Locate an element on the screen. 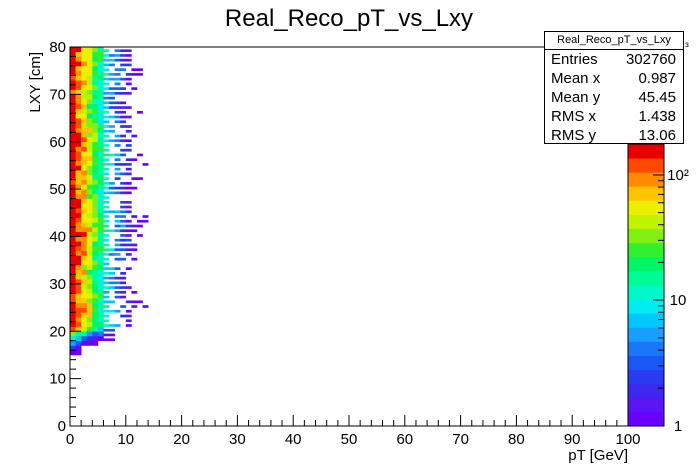 This screenshot has height=474, width=698. x-tick-label: 40 is located at coordinates (293, 439).